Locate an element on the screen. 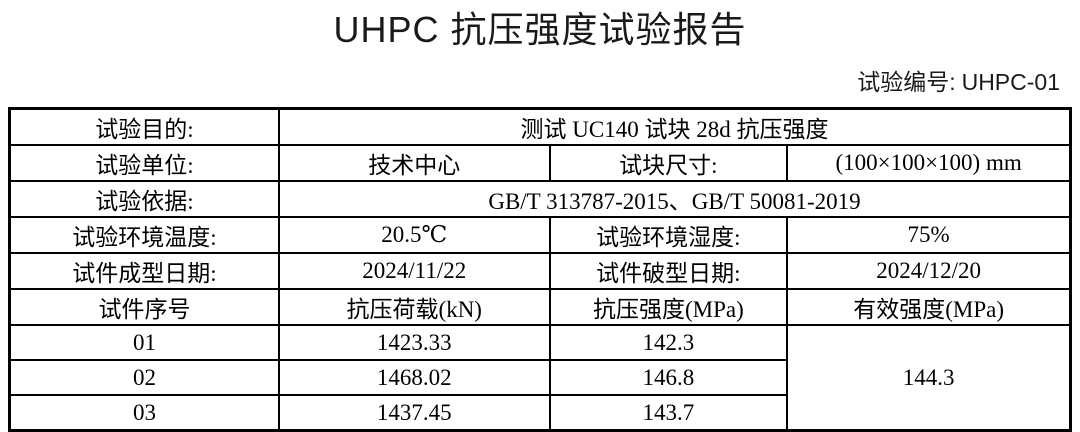  unit-value: 技术中心 is located at coordinates (414, 163).